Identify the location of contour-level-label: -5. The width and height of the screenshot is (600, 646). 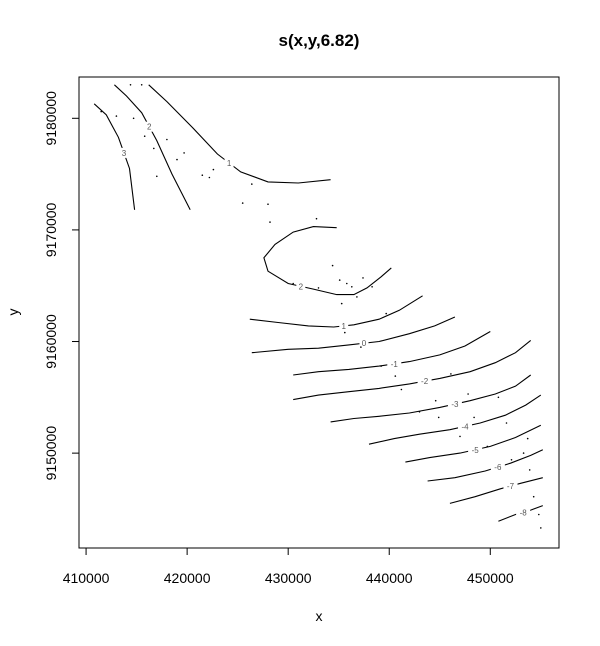
(476, 450).